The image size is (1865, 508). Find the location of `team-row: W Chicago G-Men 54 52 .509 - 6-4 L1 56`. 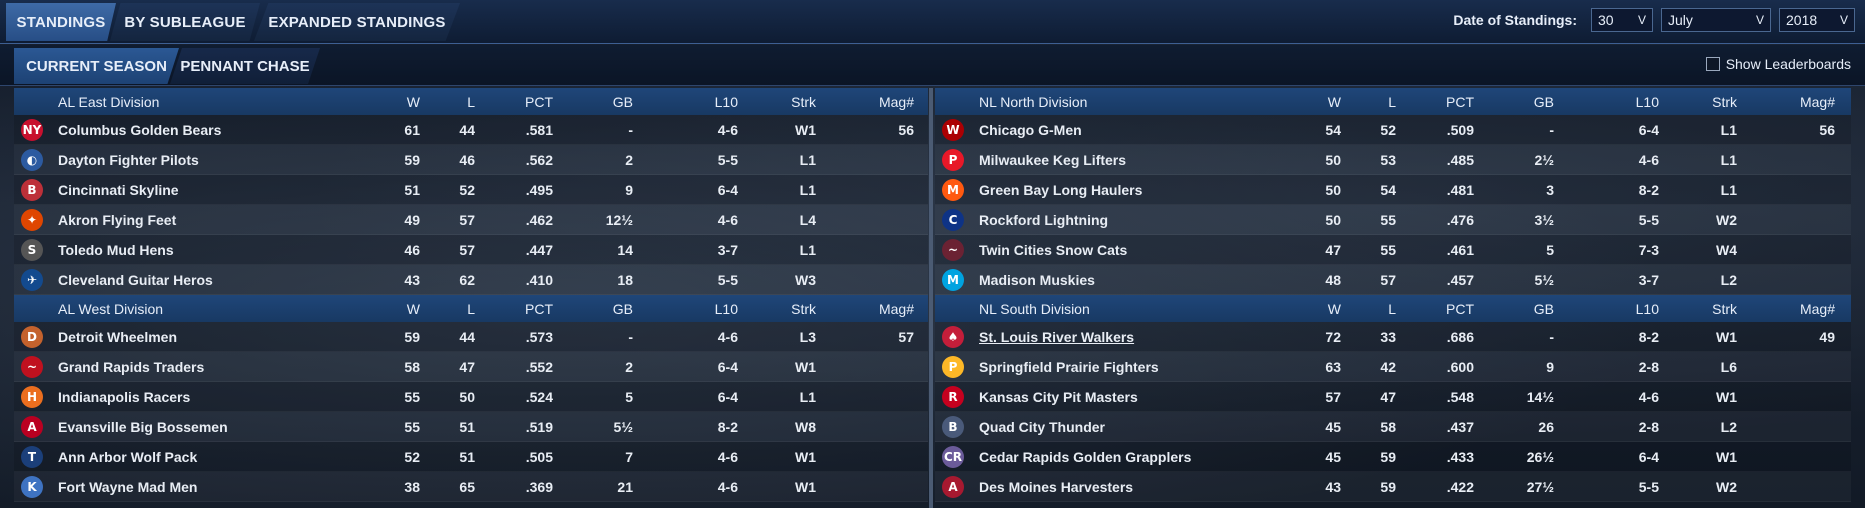

team-row: W Chicago G-Men 54 52 .509 - 6-4 L1 56 is located at coordinates (1393, 130).